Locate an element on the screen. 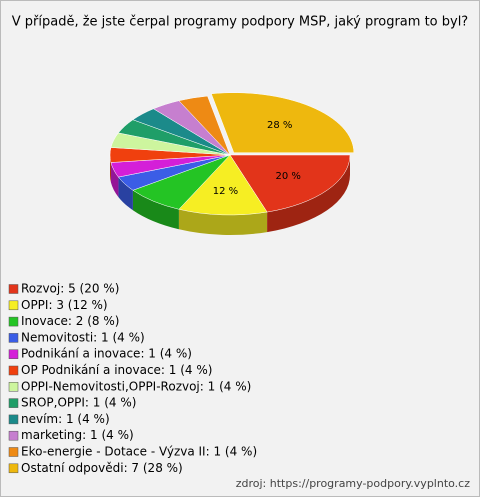 The width and height of the screenshot is (480, 497). data-label: 20 % is located at coordinates (288, 176).